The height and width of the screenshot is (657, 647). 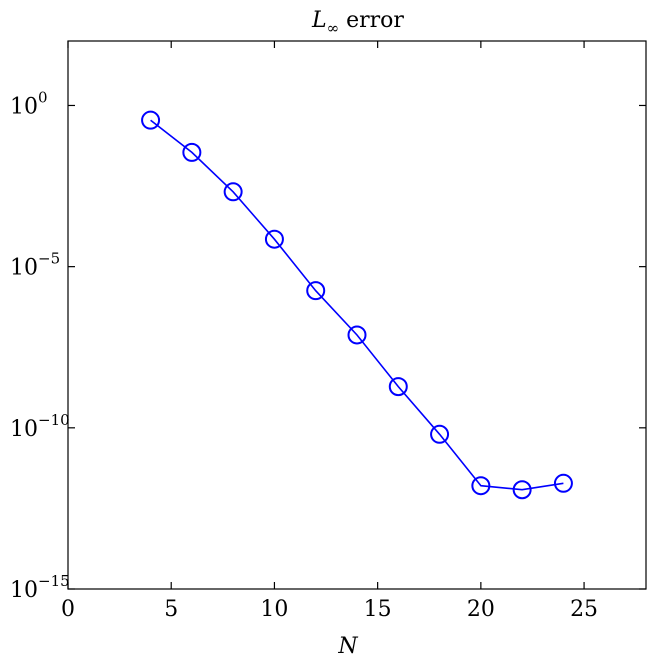 What do you see at coordinates (371, 20) in the screenshot?
I see `title-rest: error` at bounding box center [371, 20].